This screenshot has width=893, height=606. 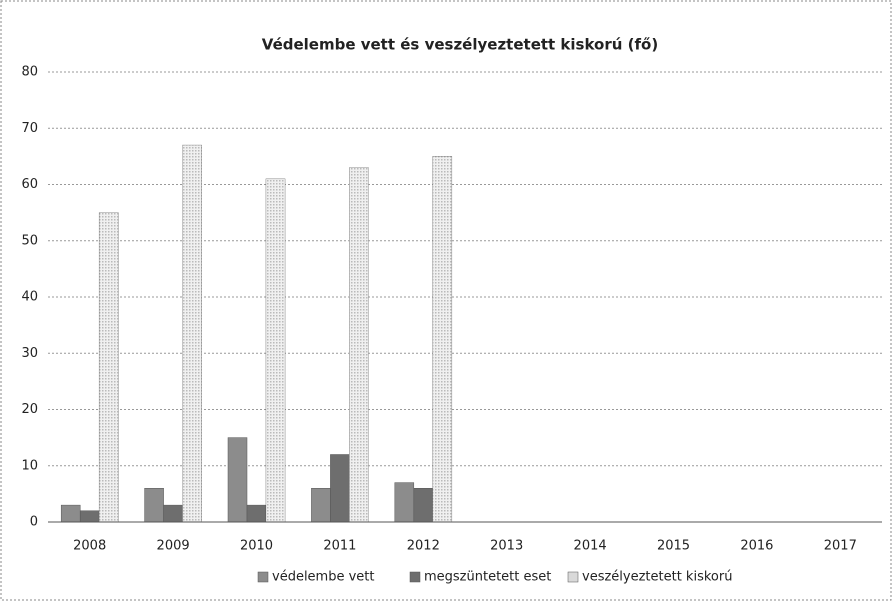 I want to click on legend-label: megszüntetett eset, so click(x=487, y=577).